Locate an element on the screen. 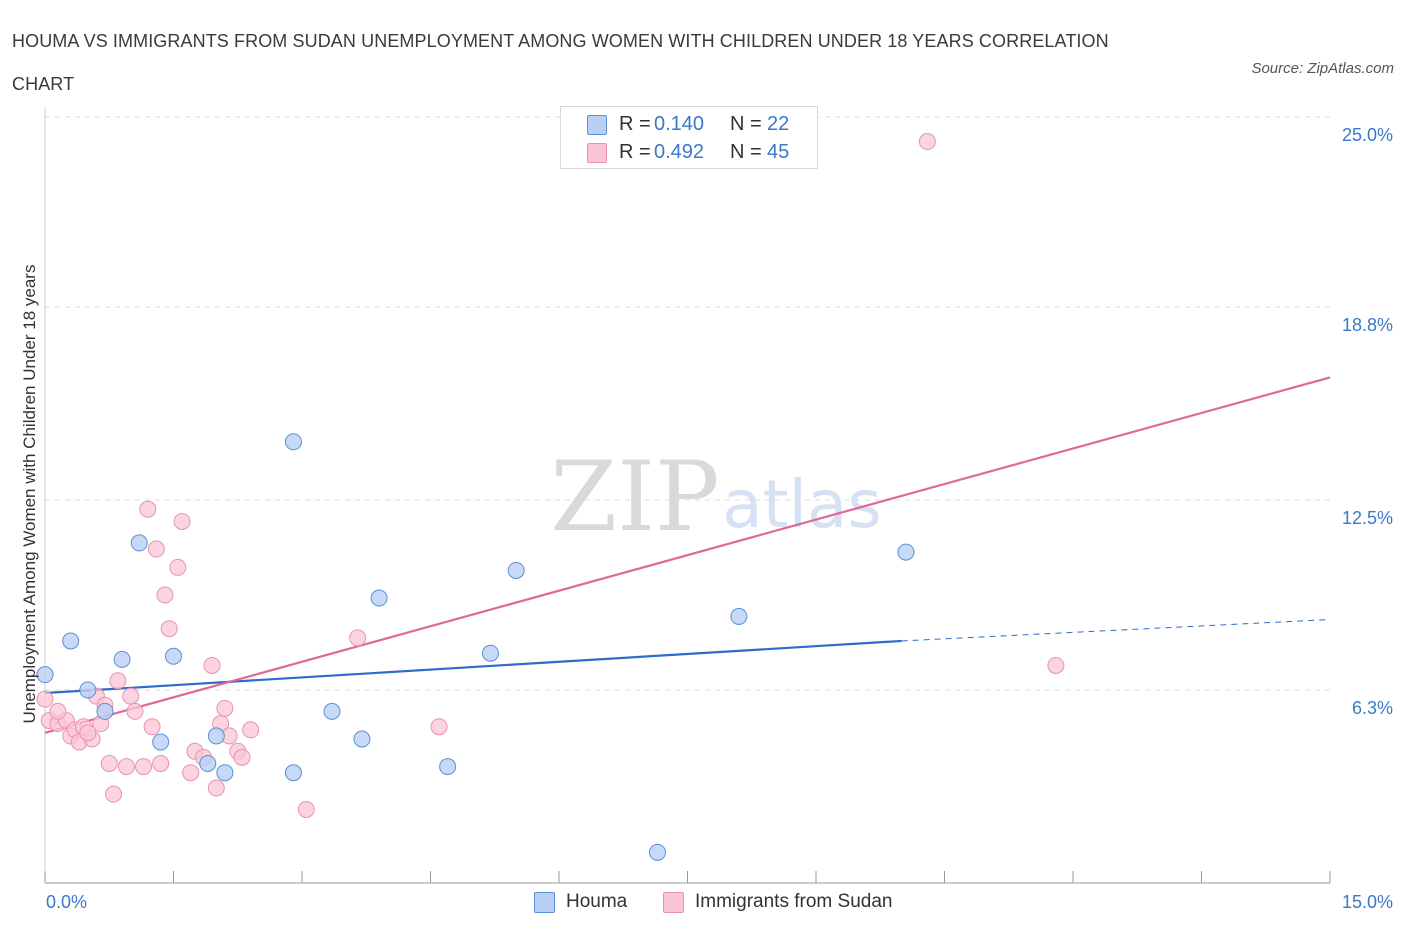 Image resolution: width=1406 pixels, height=930 pixels. bottom-legend-swatch-sudan is located at coordinates (673, 902).